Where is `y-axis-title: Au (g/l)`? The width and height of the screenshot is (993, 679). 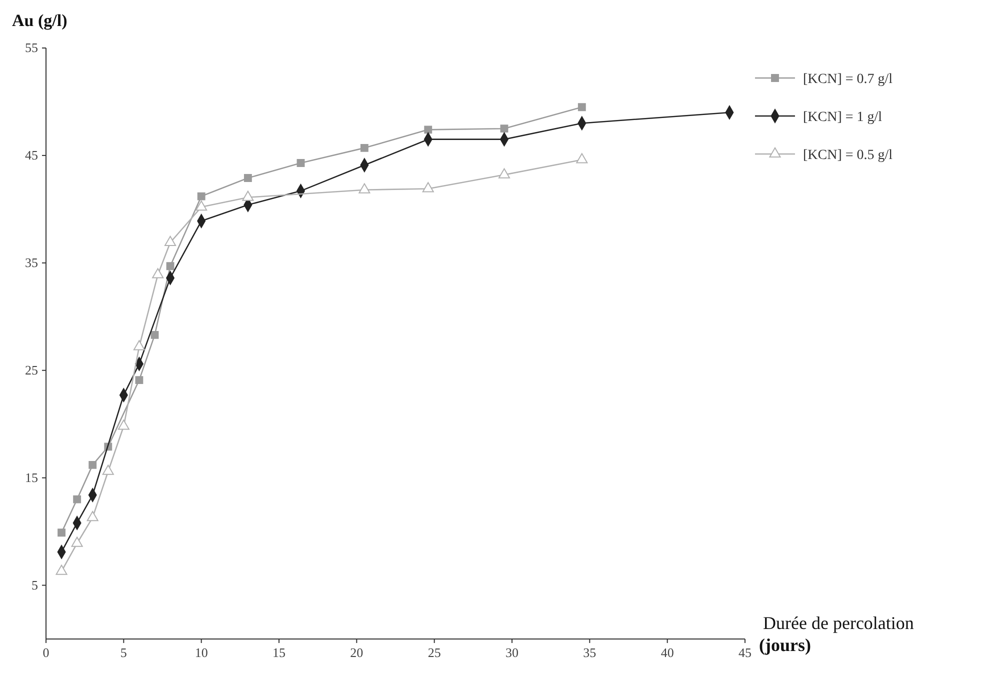 y-axis-title: Au (g/l) is located at coordinates (40, 20).